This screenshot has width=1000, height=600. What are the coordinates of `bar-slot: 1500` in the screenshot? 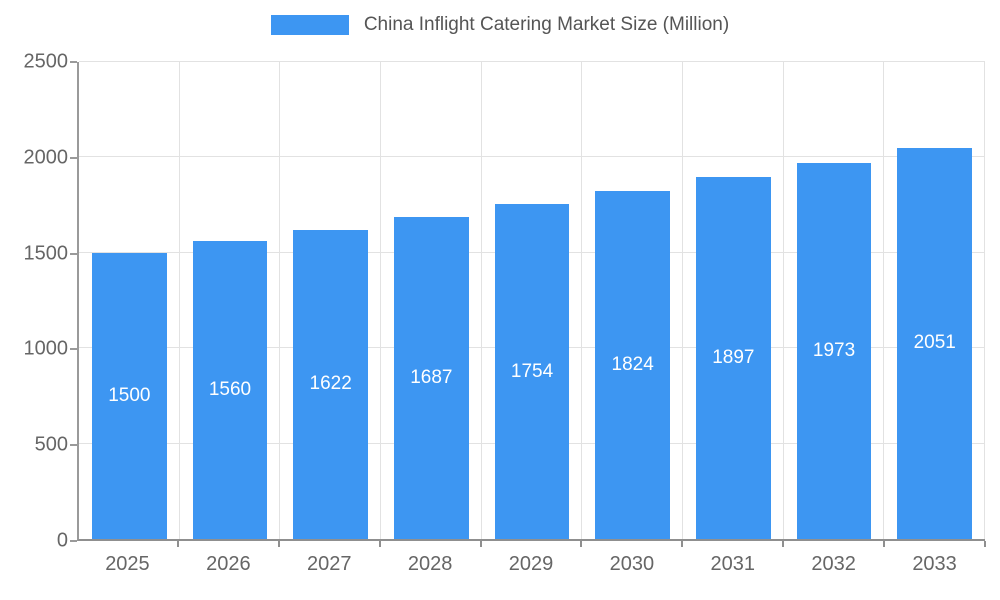 It's located at (129, 300).